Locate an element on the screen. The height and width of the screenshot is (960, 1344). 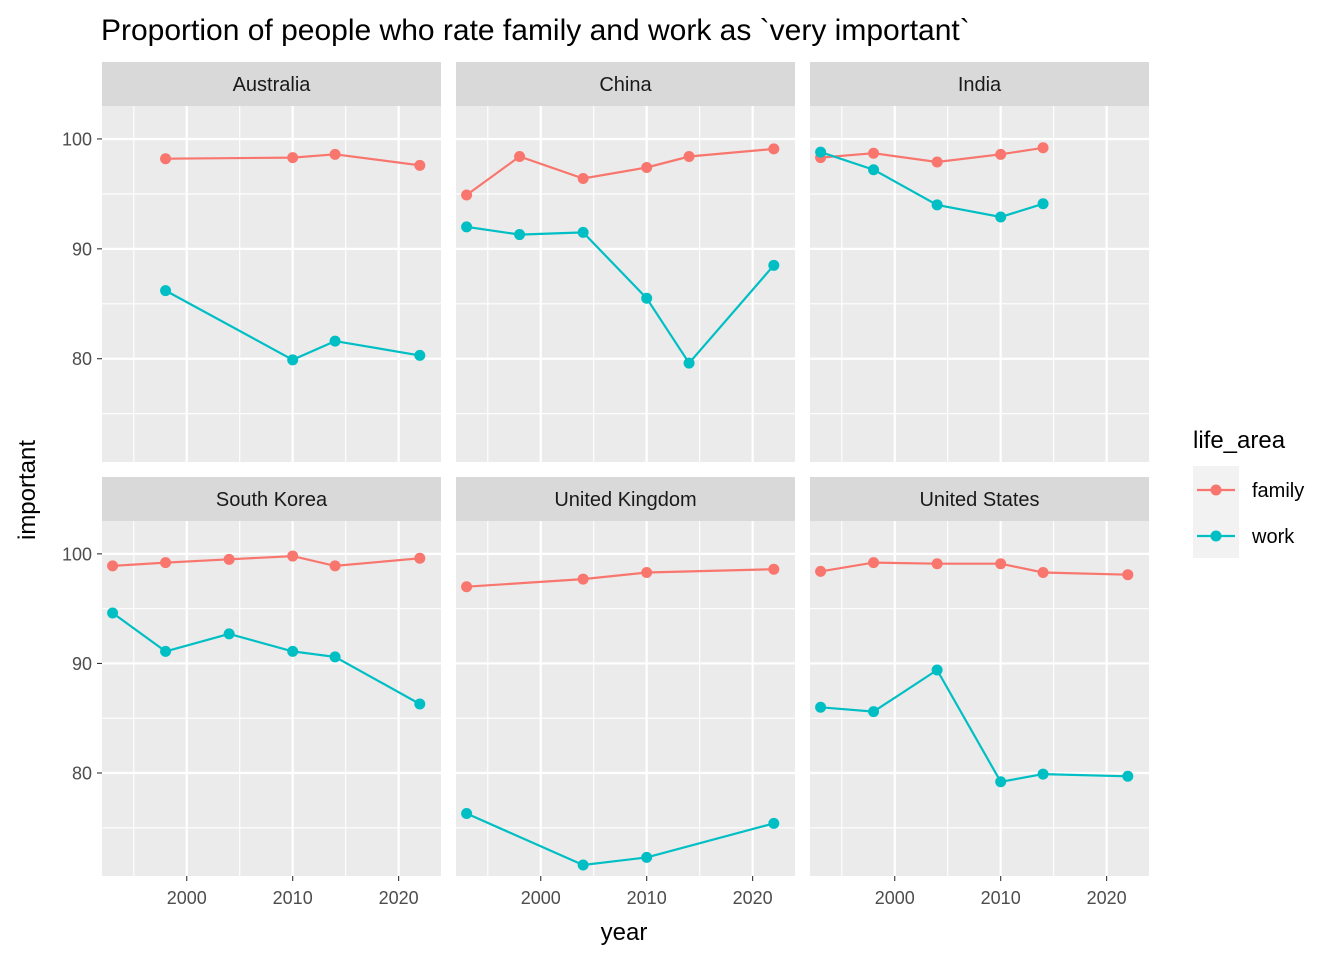
panel-united-kingdom: United Kingdom 2000 2010 2020 is located at coordinates (625, 692).